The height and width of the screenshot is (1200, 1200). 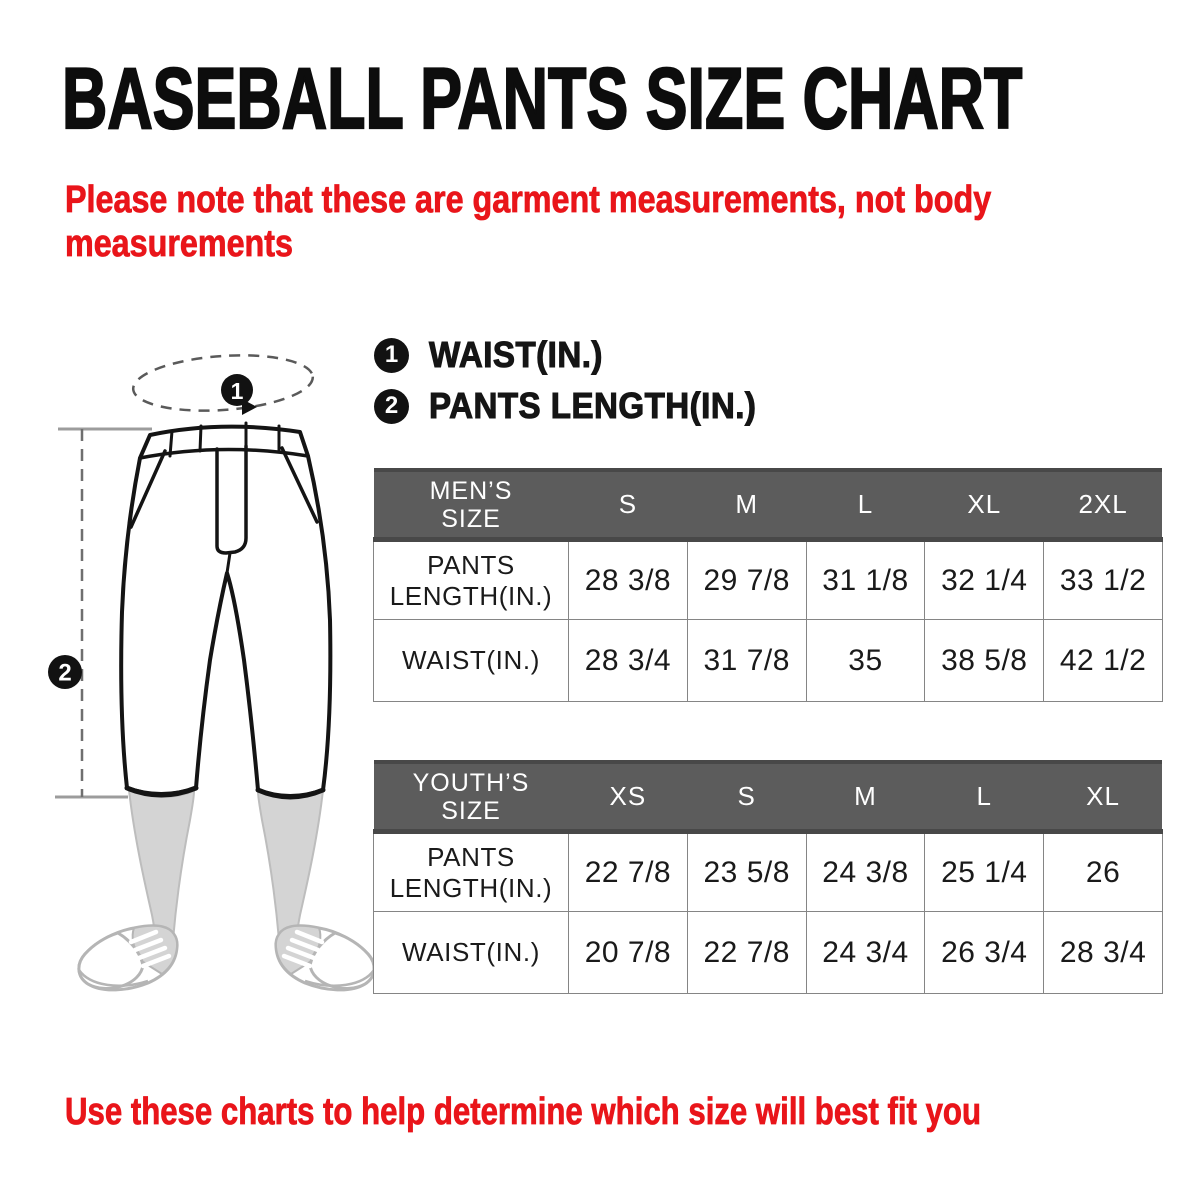 I want to click on legend-1-badge: 1, so click(x=391, y=355).